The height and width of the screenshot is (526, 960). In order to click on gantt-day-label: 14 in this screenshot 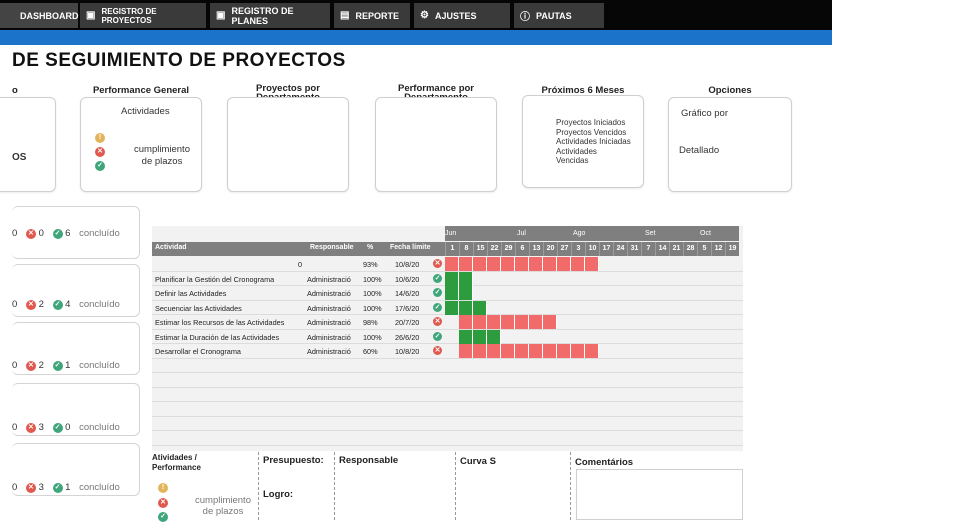, I will do `click(662, 249)`.